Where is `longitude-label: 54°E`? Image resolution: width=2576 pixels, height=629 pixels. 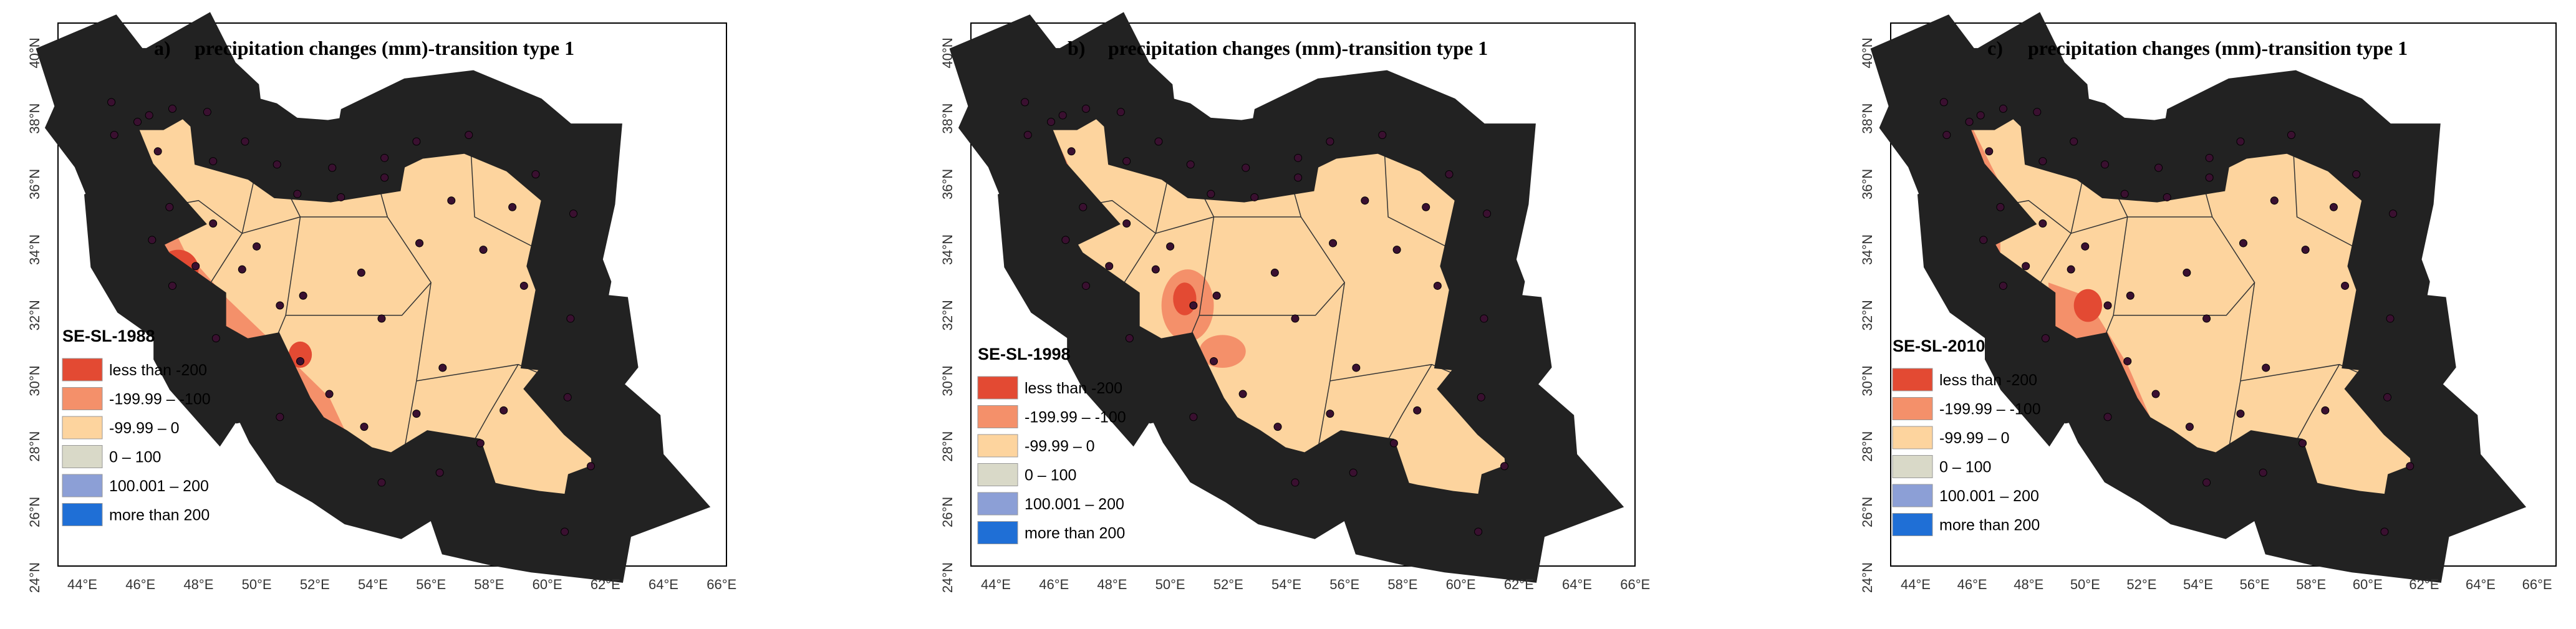 longitude-label: 54°E is located at coordinates (1286, 584).